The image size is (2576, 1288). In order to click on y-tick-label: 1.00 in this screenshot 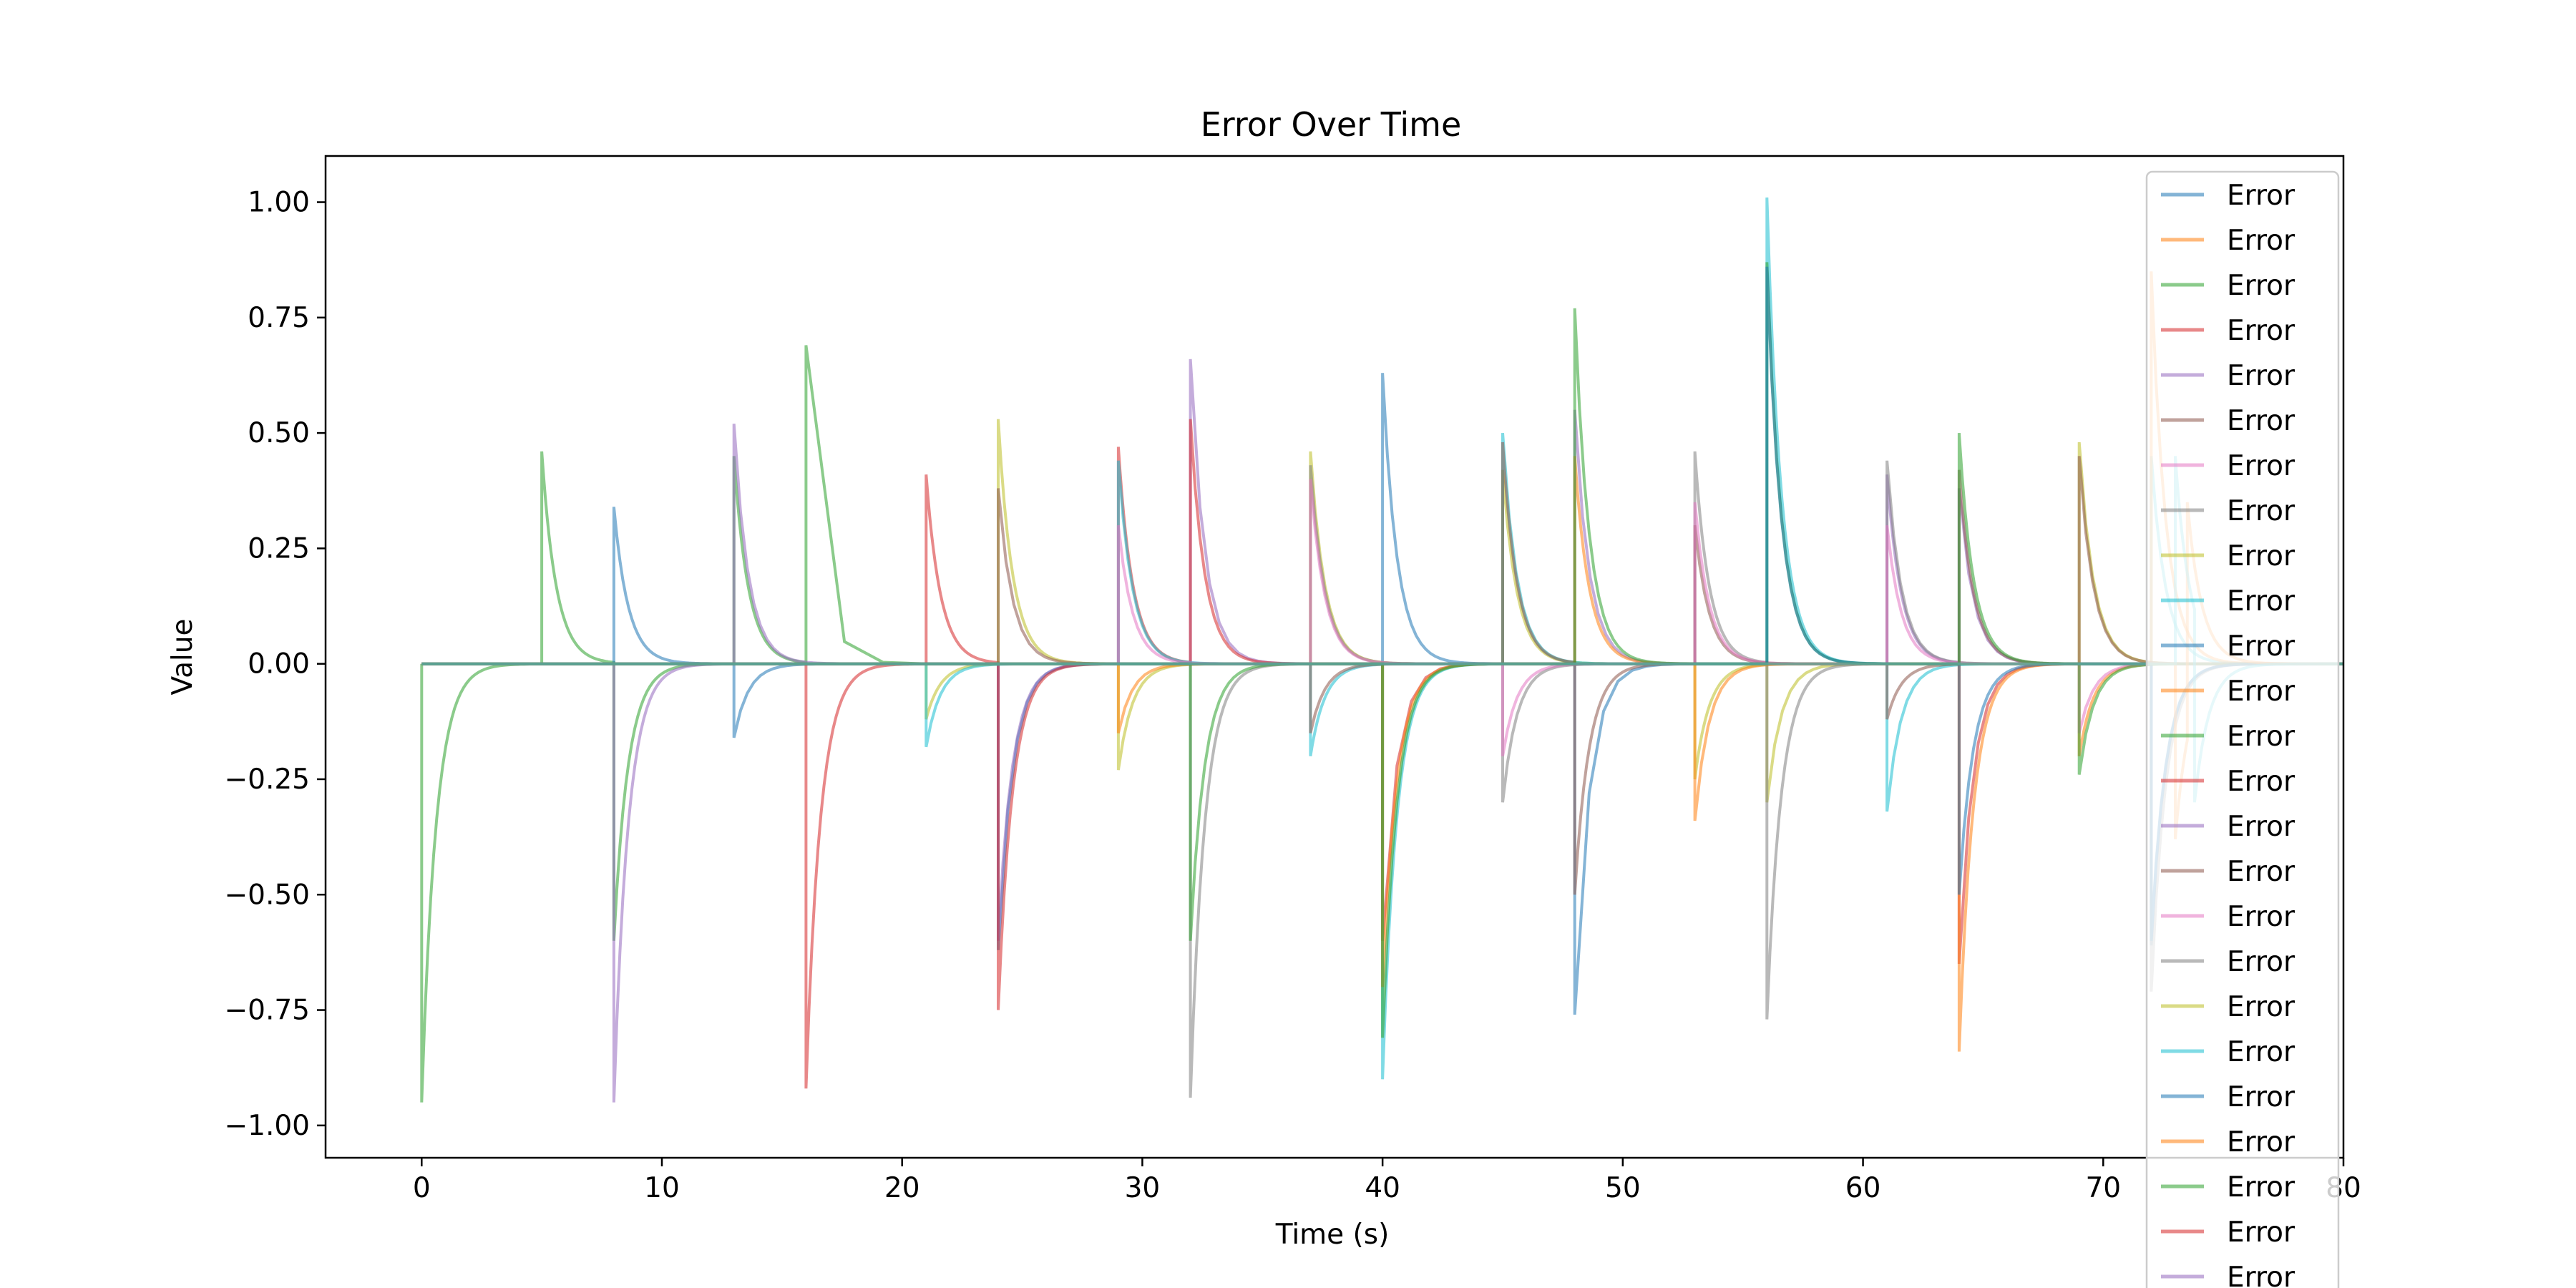, I will do `click(279, 203)`.